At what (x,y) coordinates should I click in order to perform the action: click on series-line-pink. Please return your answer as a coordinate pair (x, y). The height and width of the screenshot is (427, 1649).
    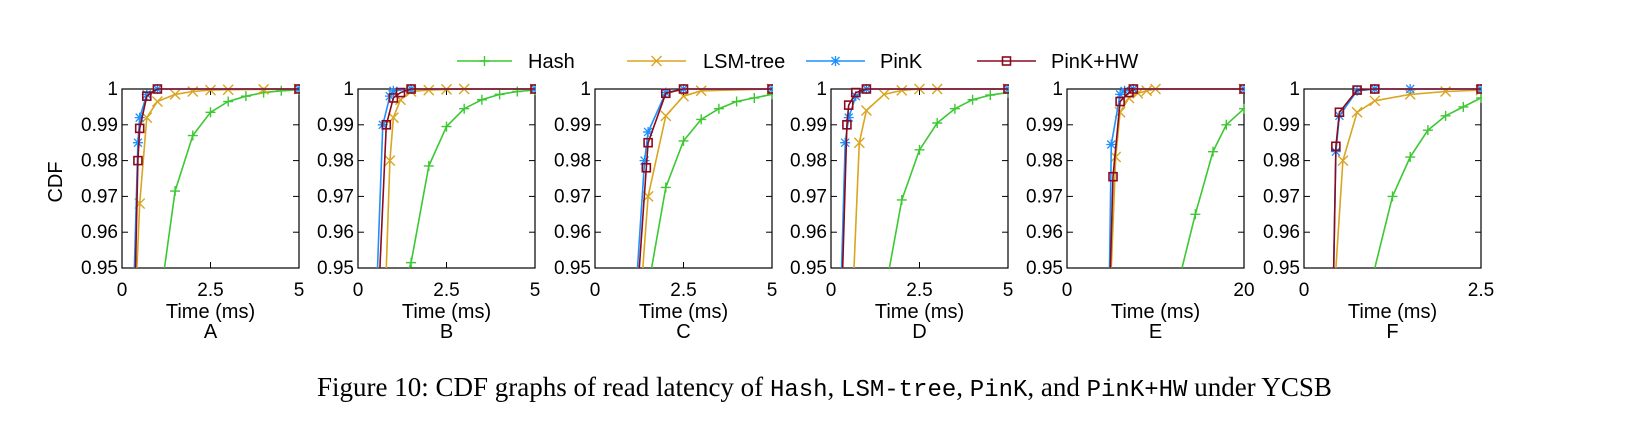
    Looking at the image, I should click on (924, 178).